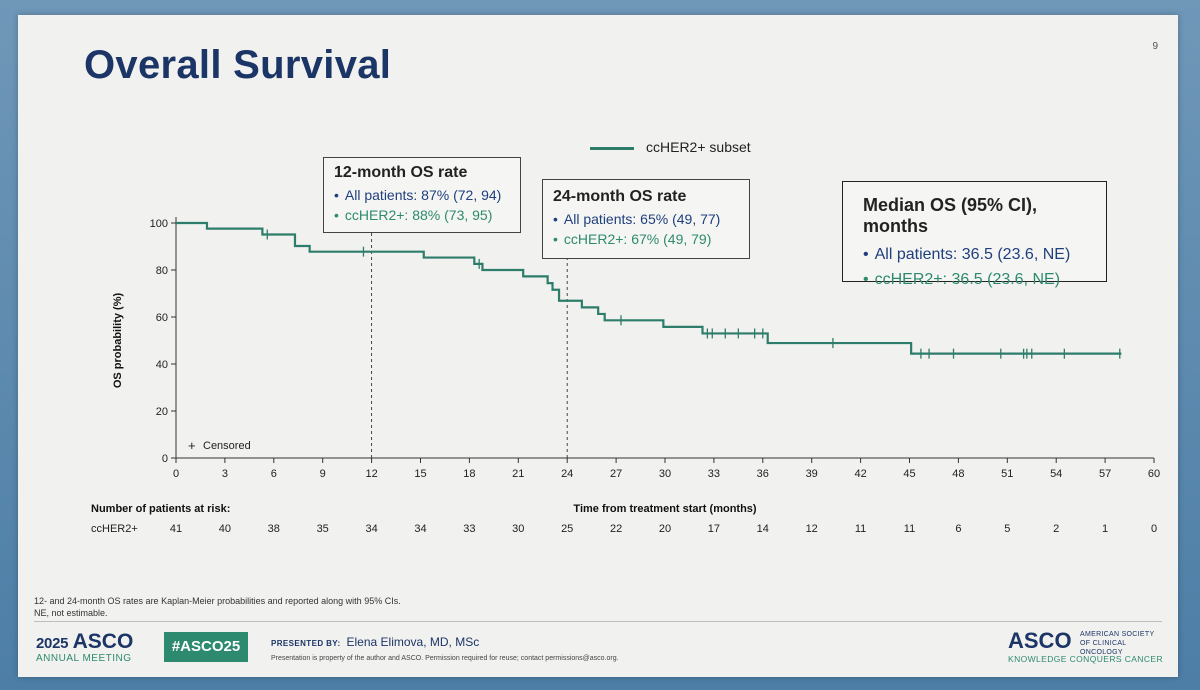  Describe the element at coordinates (420, 474) in the screenshot. I see `x-tick-label: 15` at that location.